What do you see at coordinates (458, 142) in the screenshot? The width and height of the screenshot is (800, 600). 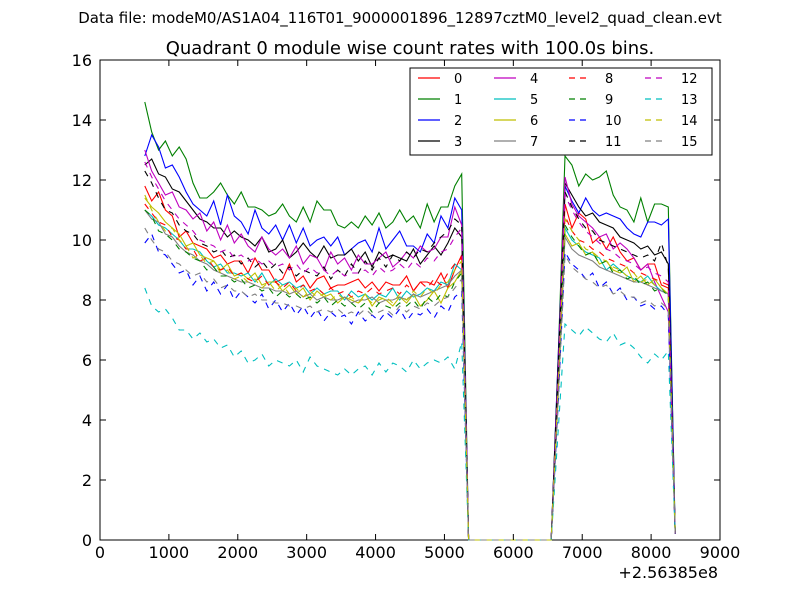 I see `legend-label: 3` at bounding box center [458, 142].